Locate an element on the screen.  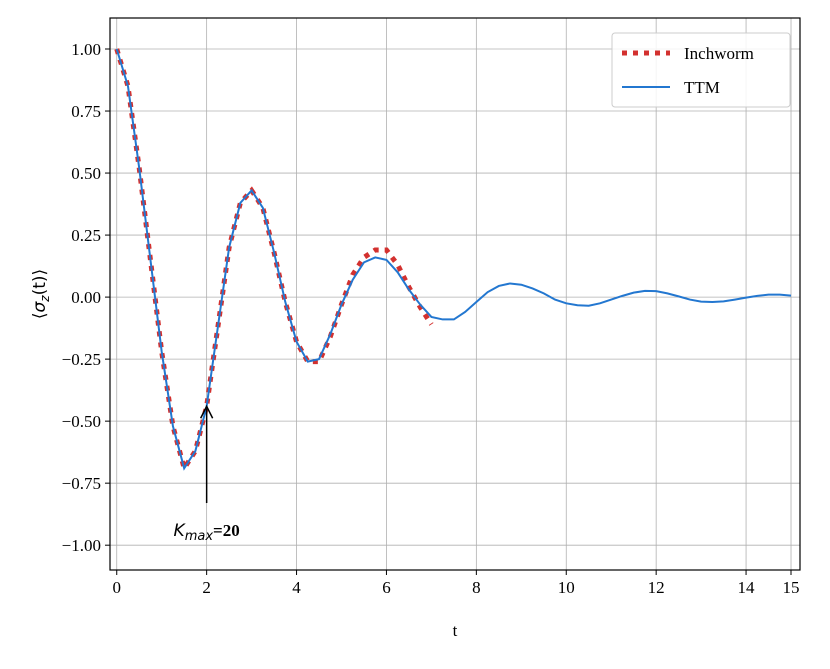
x-tick-label: 12 is located at coordinates (656, 587).